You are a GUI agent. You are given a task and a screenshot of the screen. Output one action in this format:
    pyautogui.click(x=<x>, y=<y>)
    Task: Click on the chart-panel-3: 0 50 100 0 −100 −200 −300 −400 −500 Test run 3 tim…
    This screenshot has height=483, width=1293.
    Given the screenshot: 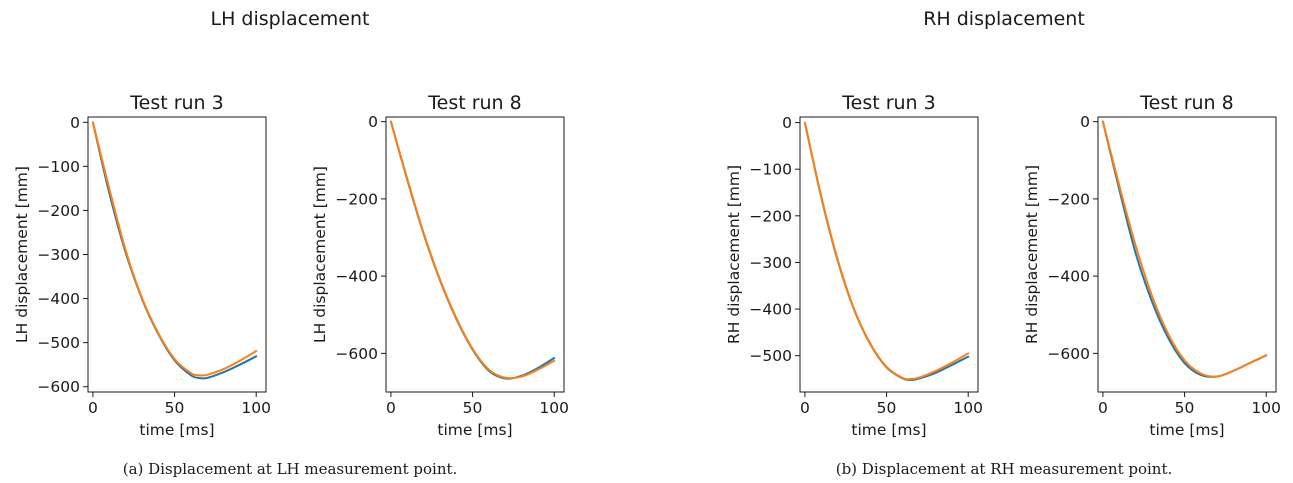 What is the action you would take?
    pyautogui.click(x=854, y=265)
    